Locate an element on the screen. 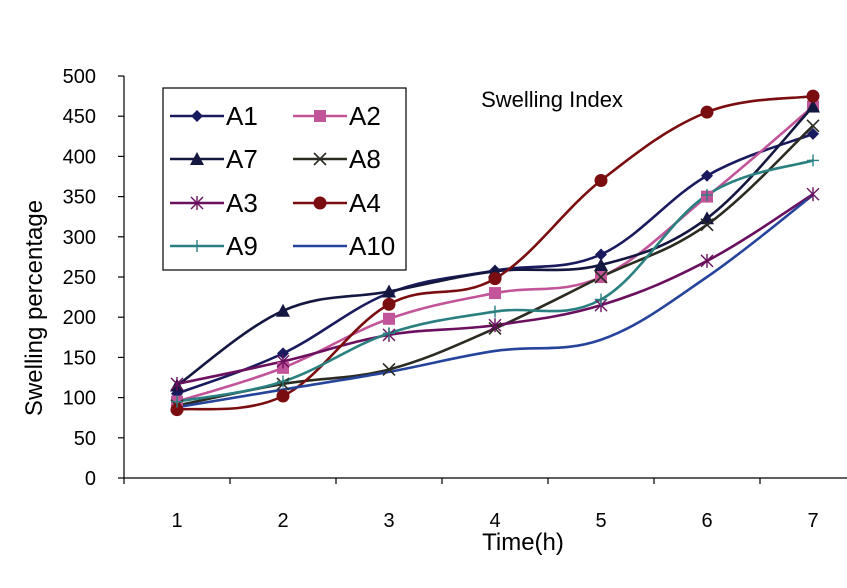 Image resolution: width=847 pixels, height=588 pixels. y-tick-label: 500 is located at coordinates (79, 77).